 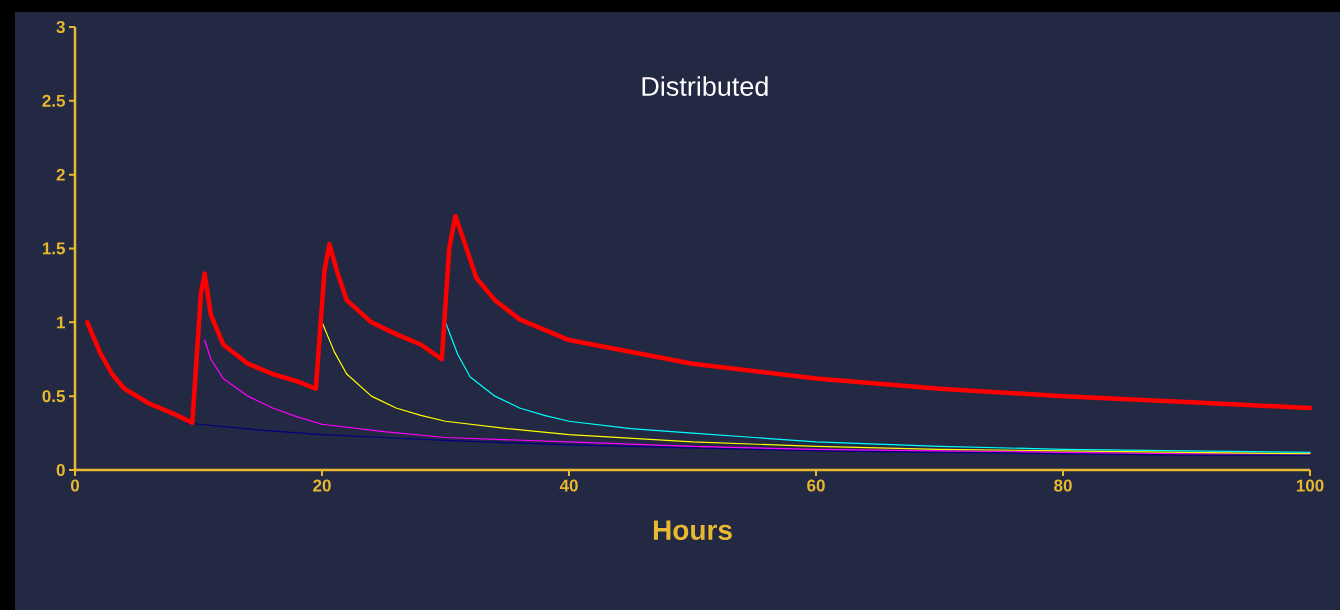 What do you see at coordinates (75, 485) in the screenshot?
I see `x-tick-label: 0` at bounding box center [75, 485].